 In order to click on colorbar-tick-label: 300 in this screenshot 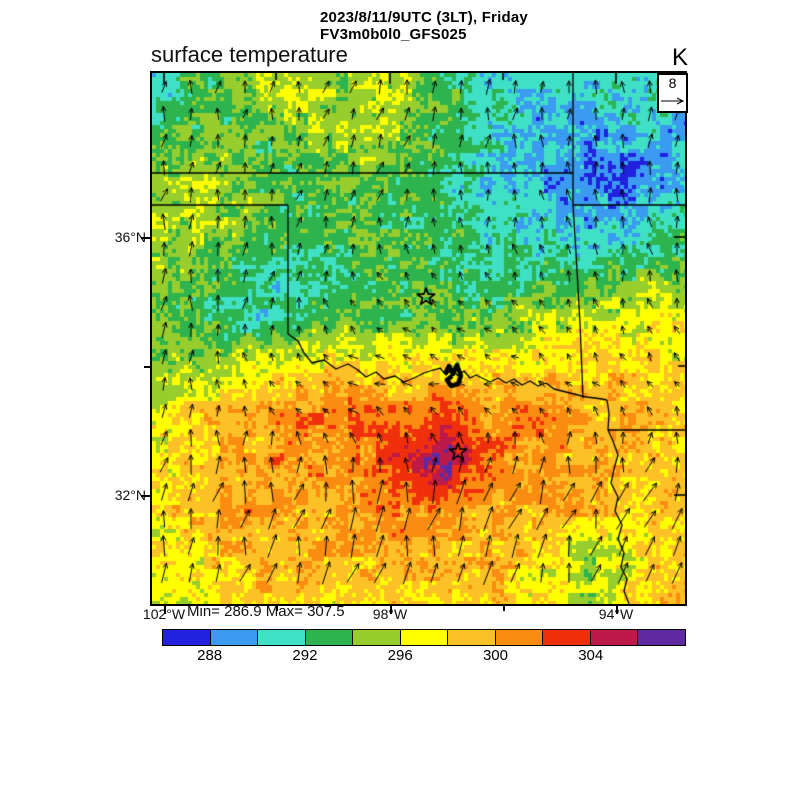, I will do `click(495, 655)`.